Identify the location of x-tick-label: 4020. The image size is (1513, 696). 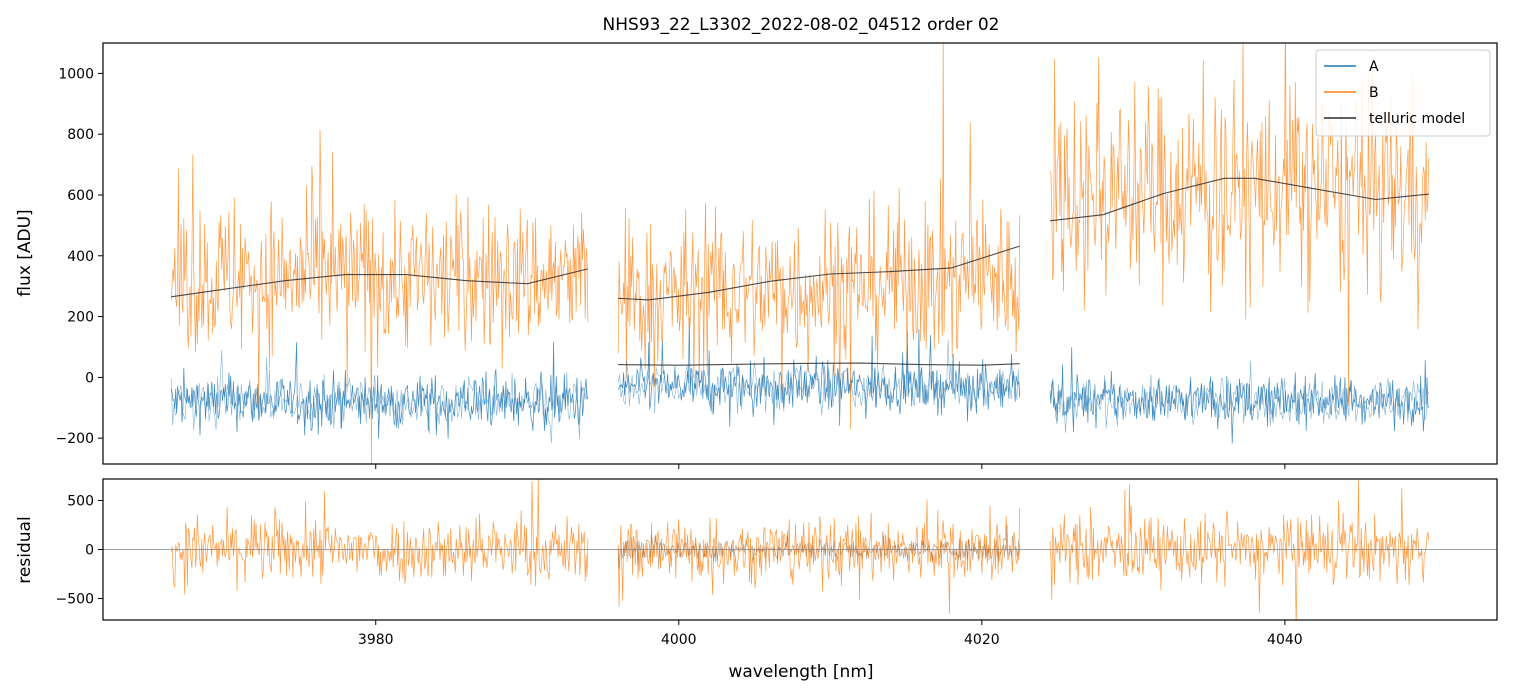
(982, 640).